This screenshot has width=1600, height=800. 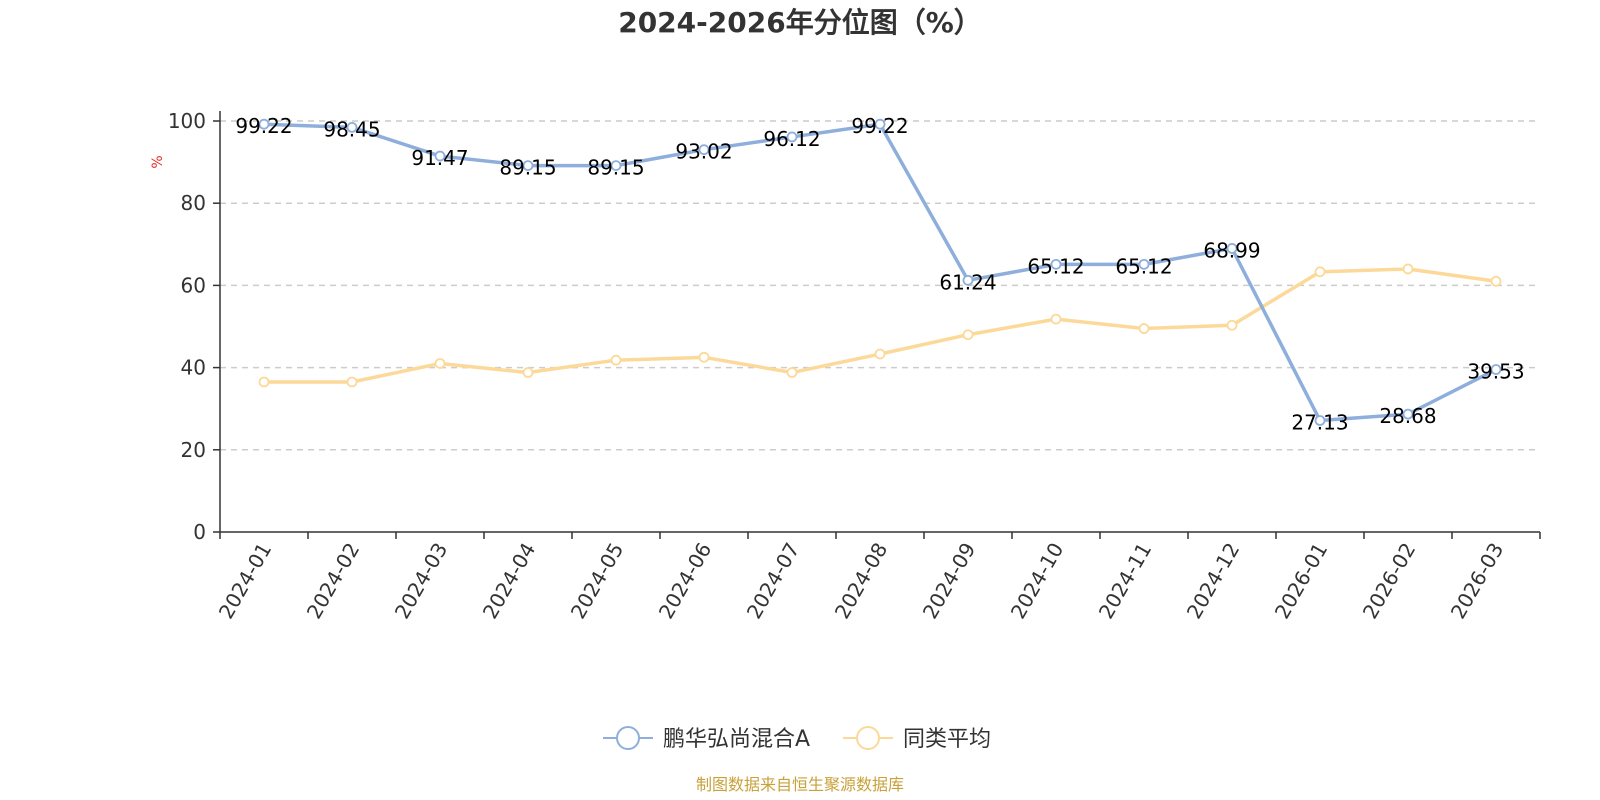 I want to click on y-tick-label: 40, so click(x=193, y=368).